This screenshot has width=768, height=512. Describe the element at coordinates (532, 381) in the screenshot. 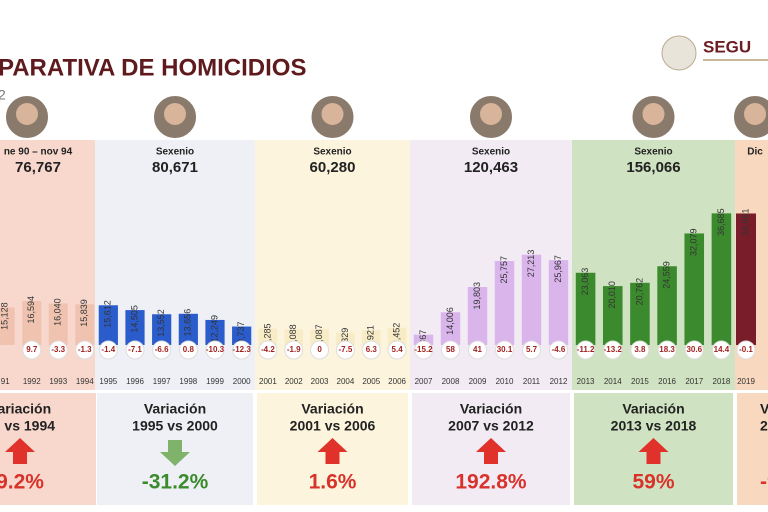

I see `year-label: 2011` at that location.